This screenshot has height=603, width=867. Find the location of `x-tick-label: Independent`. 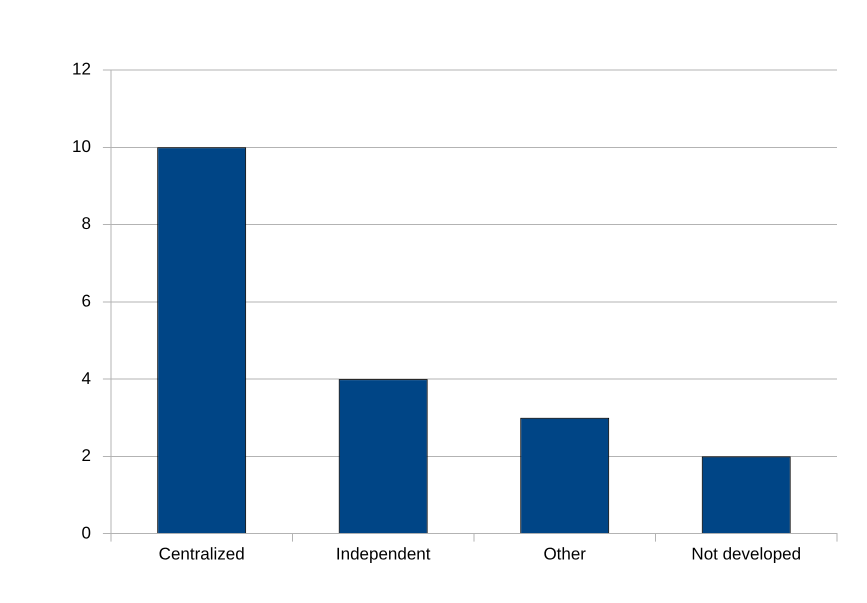

x-tick-label: Independent is located at coordinates (383, 554).